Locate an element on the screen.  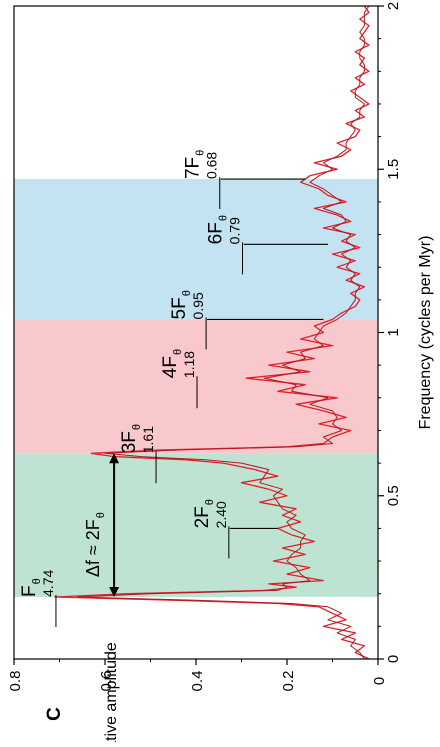
annotation-value: 1.61 is located at coordinates (148, 439).